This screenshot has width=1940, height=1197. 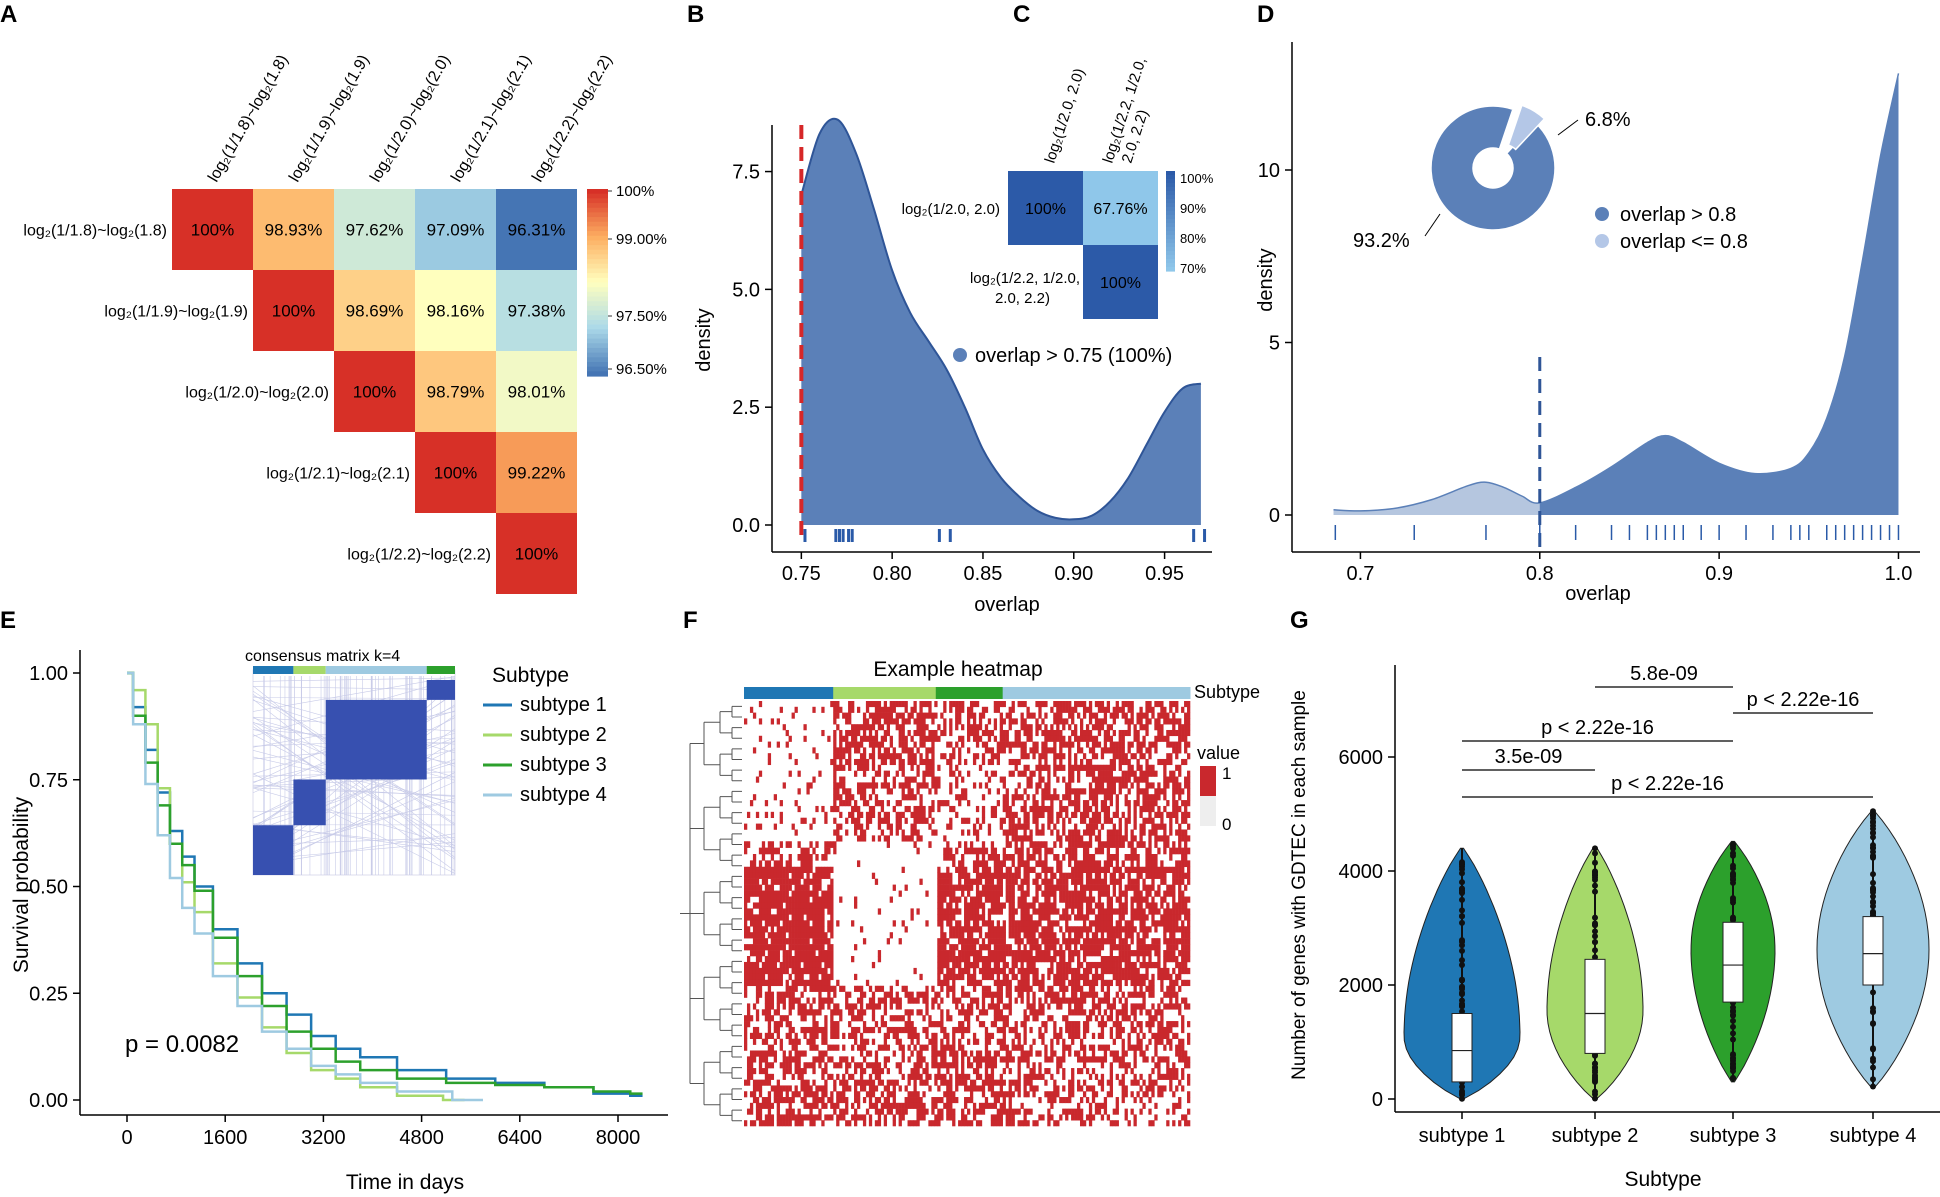 What do you see at coordinates (597, 374) in the screenshot?
I see `colorbar-segment` at bounding box center [597, 374].